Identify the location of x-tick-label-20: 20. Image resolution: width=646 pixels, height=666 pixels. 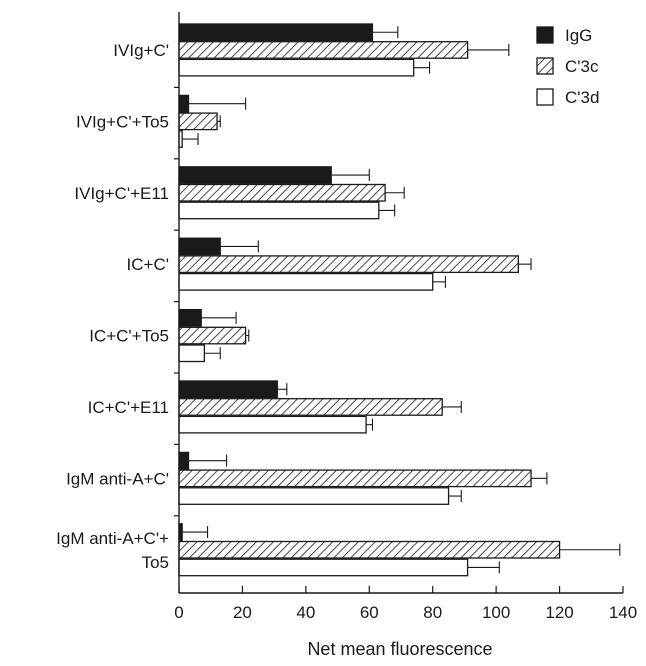
(242, 612).